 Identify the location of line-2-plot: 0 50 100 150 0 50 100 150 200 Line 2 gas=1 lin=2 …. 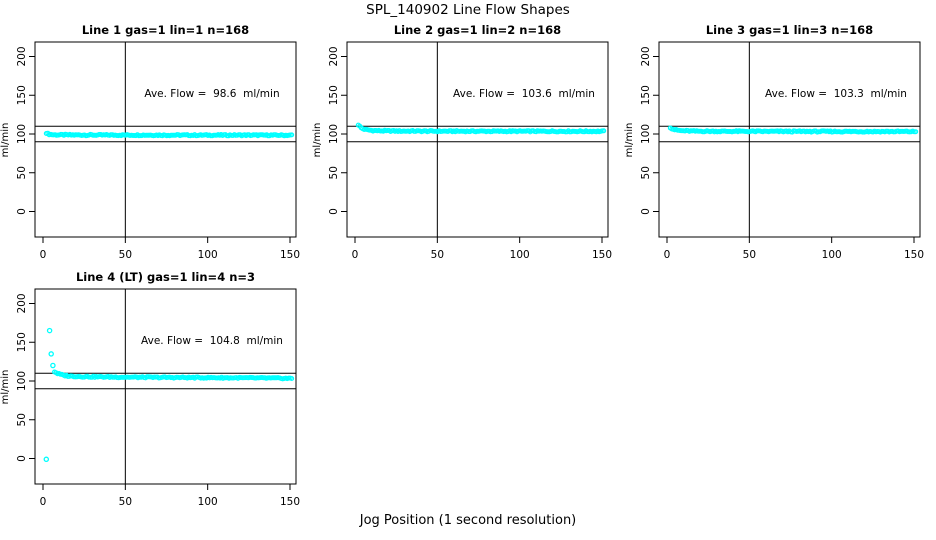
(462, 142).